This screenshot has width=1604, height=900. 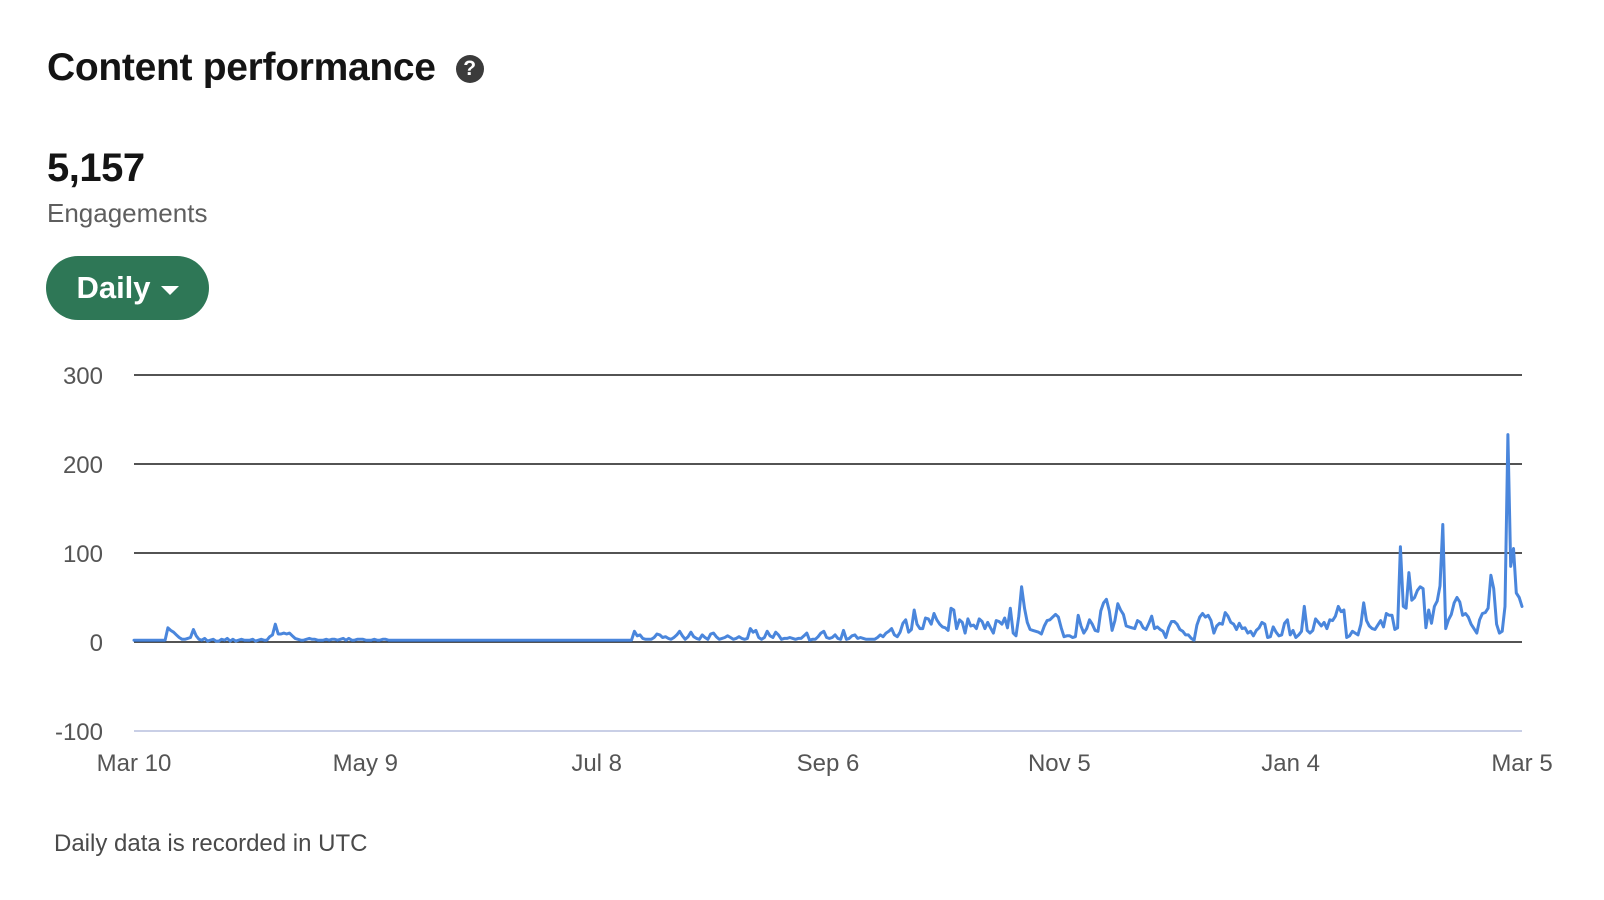 What do you see at coordinates (127, 213) in the screenshot?
I see `engagements-label: Engagements` at bounding box center [127, 213].